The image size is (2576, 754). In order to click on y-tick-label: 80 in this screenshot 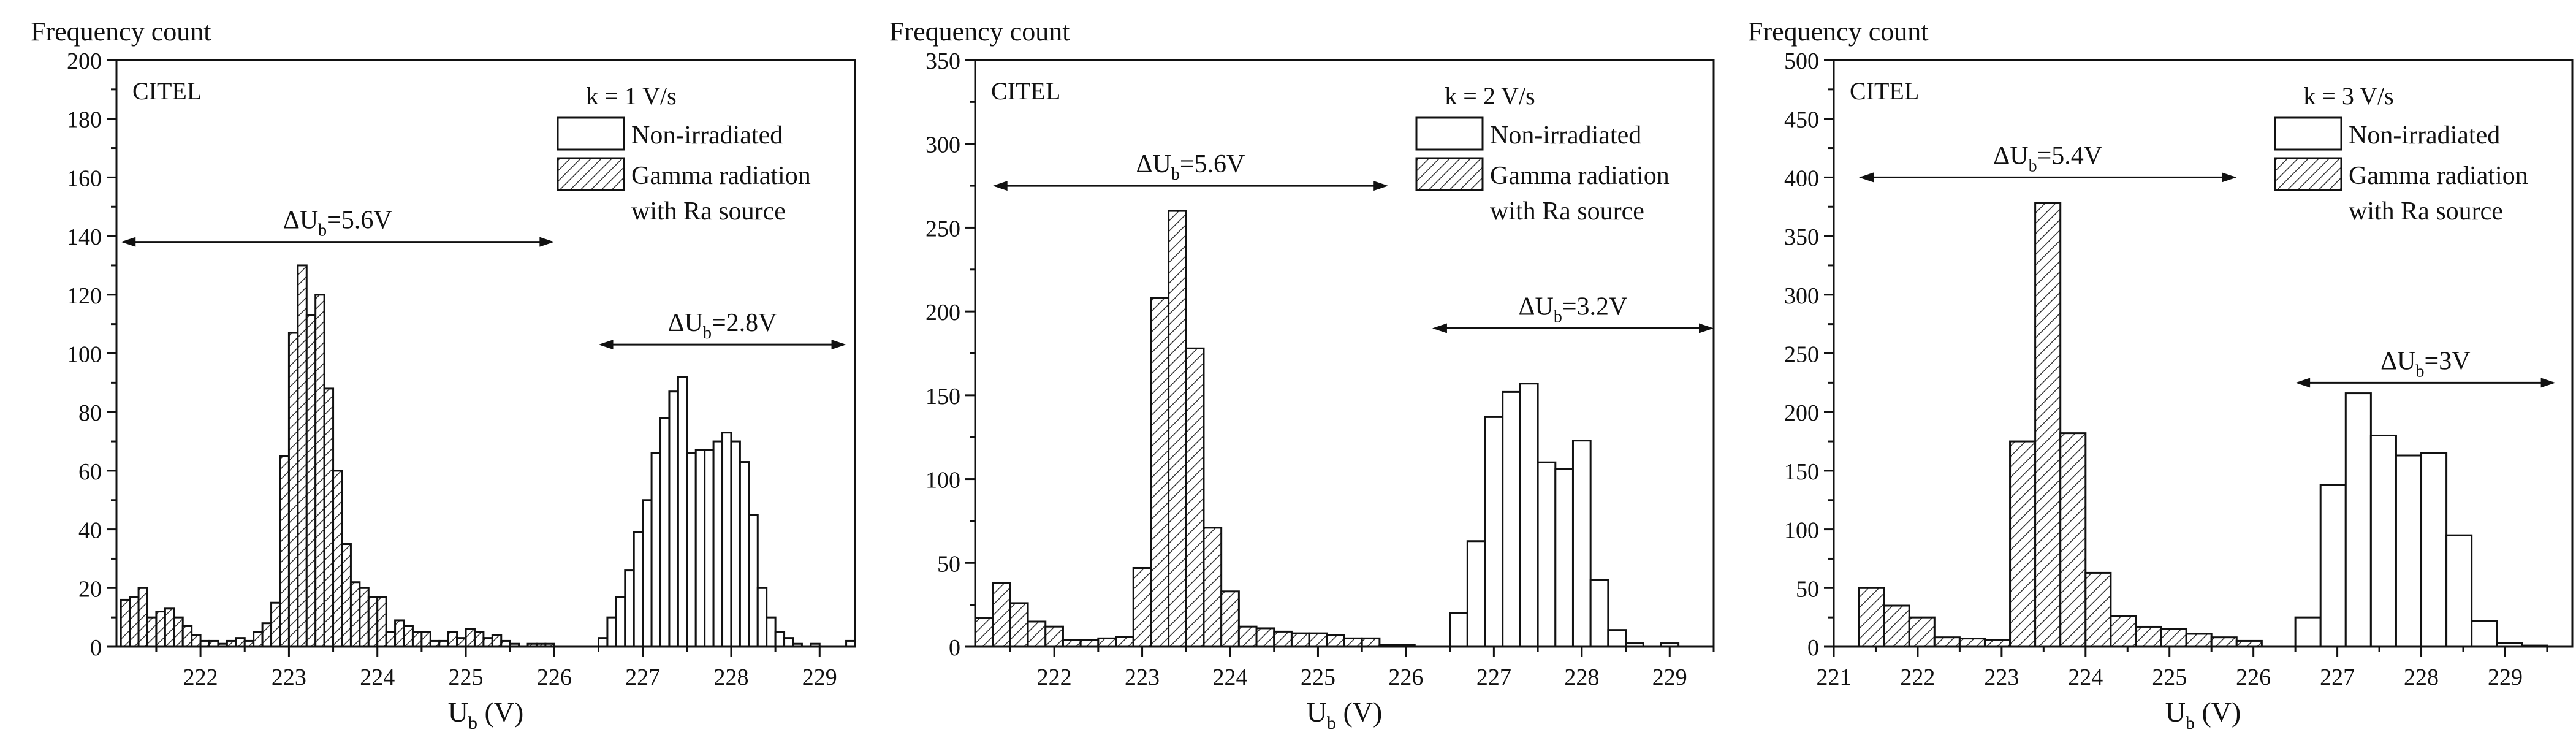, I will do `click(90, 413)`.